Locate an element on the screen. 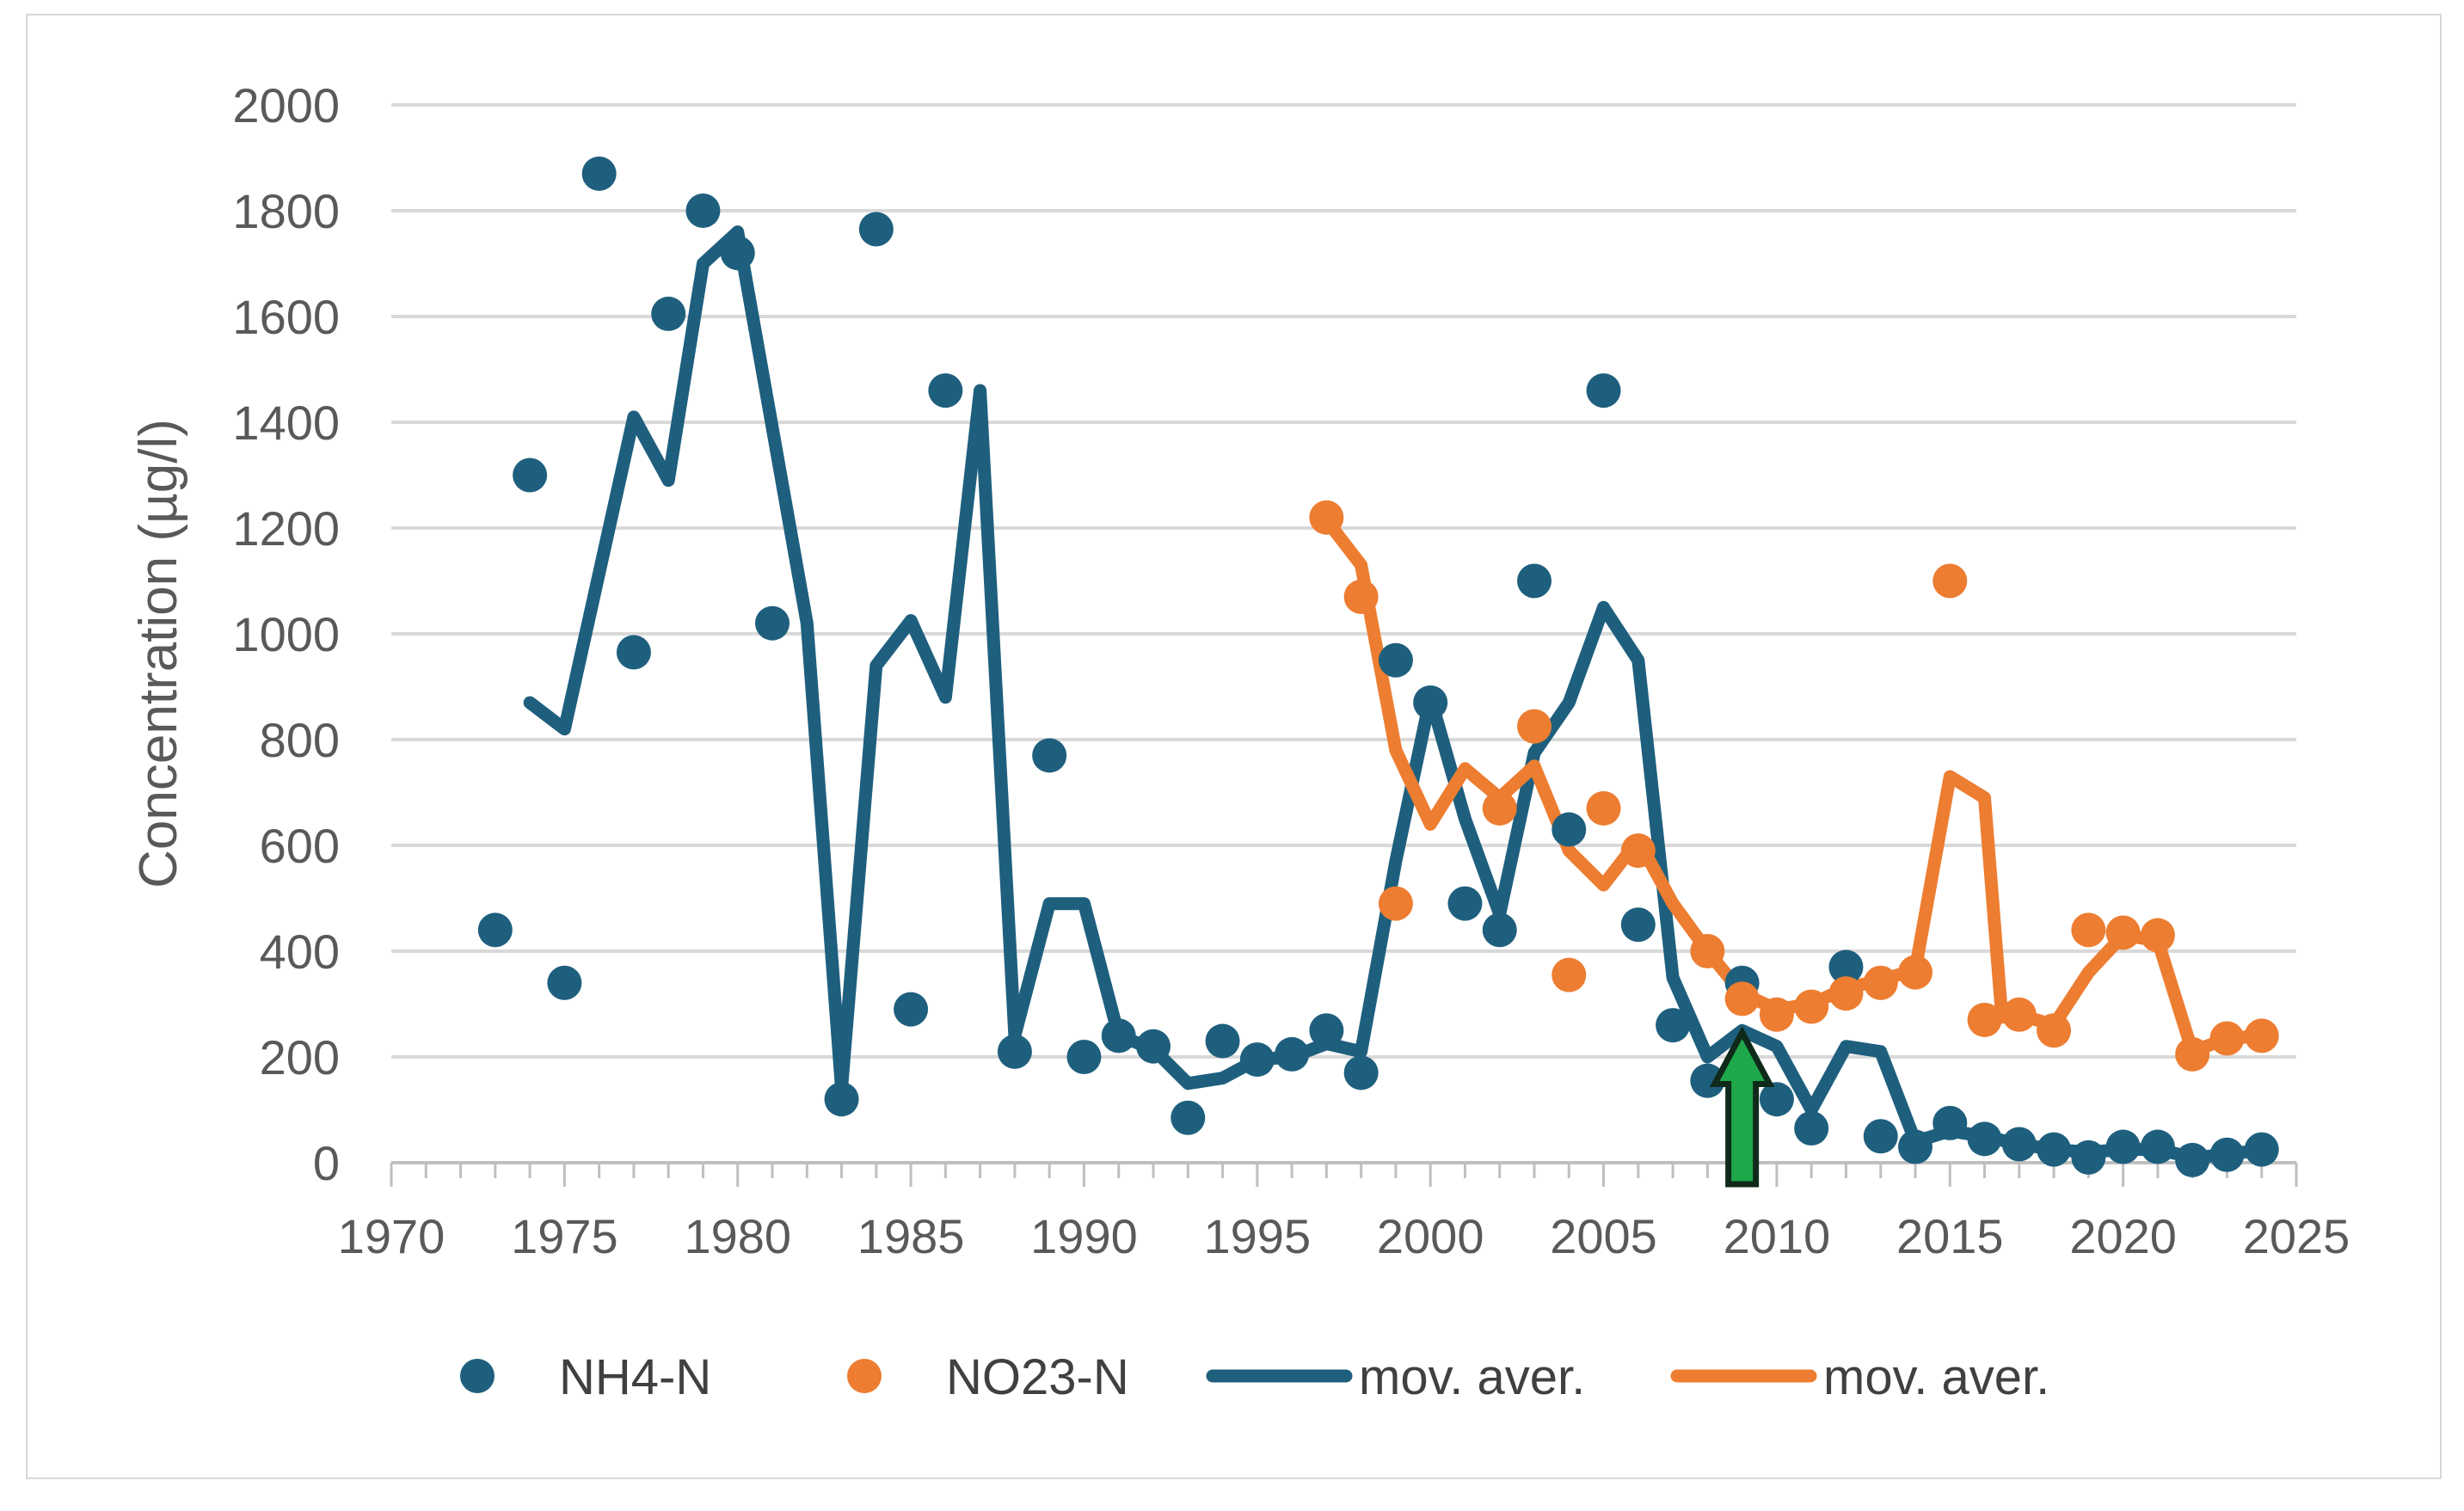 The image size is (2464, 1511). data-point-nh4-n-1994 is located at coordinates (1223, 1041).